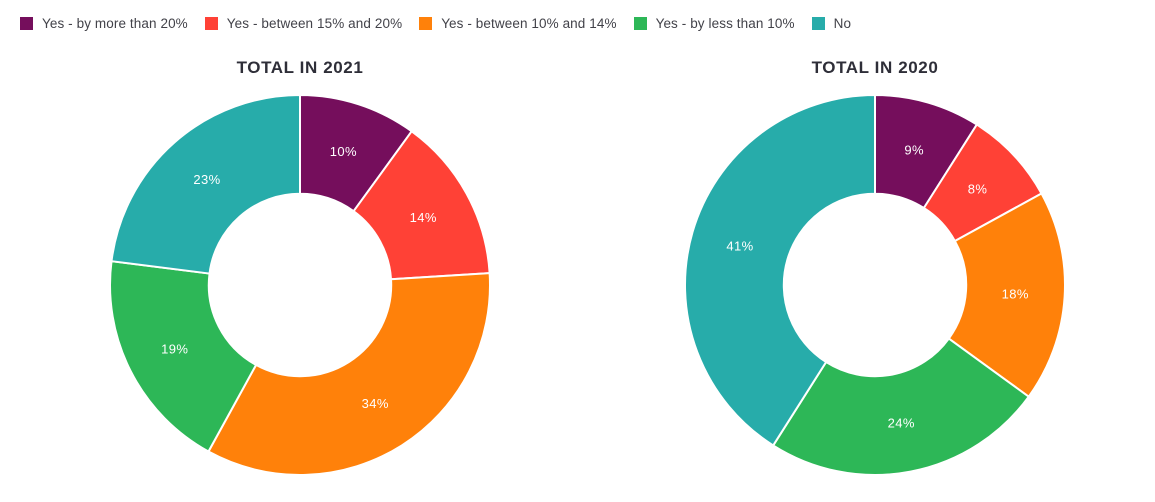 Image resolution: width=1155 pixels, height=502 pixels. Describe the element at coordinates (529, 23) in the screenshot. I see `legend-label: Yes - between 10% and 14%` at that location.